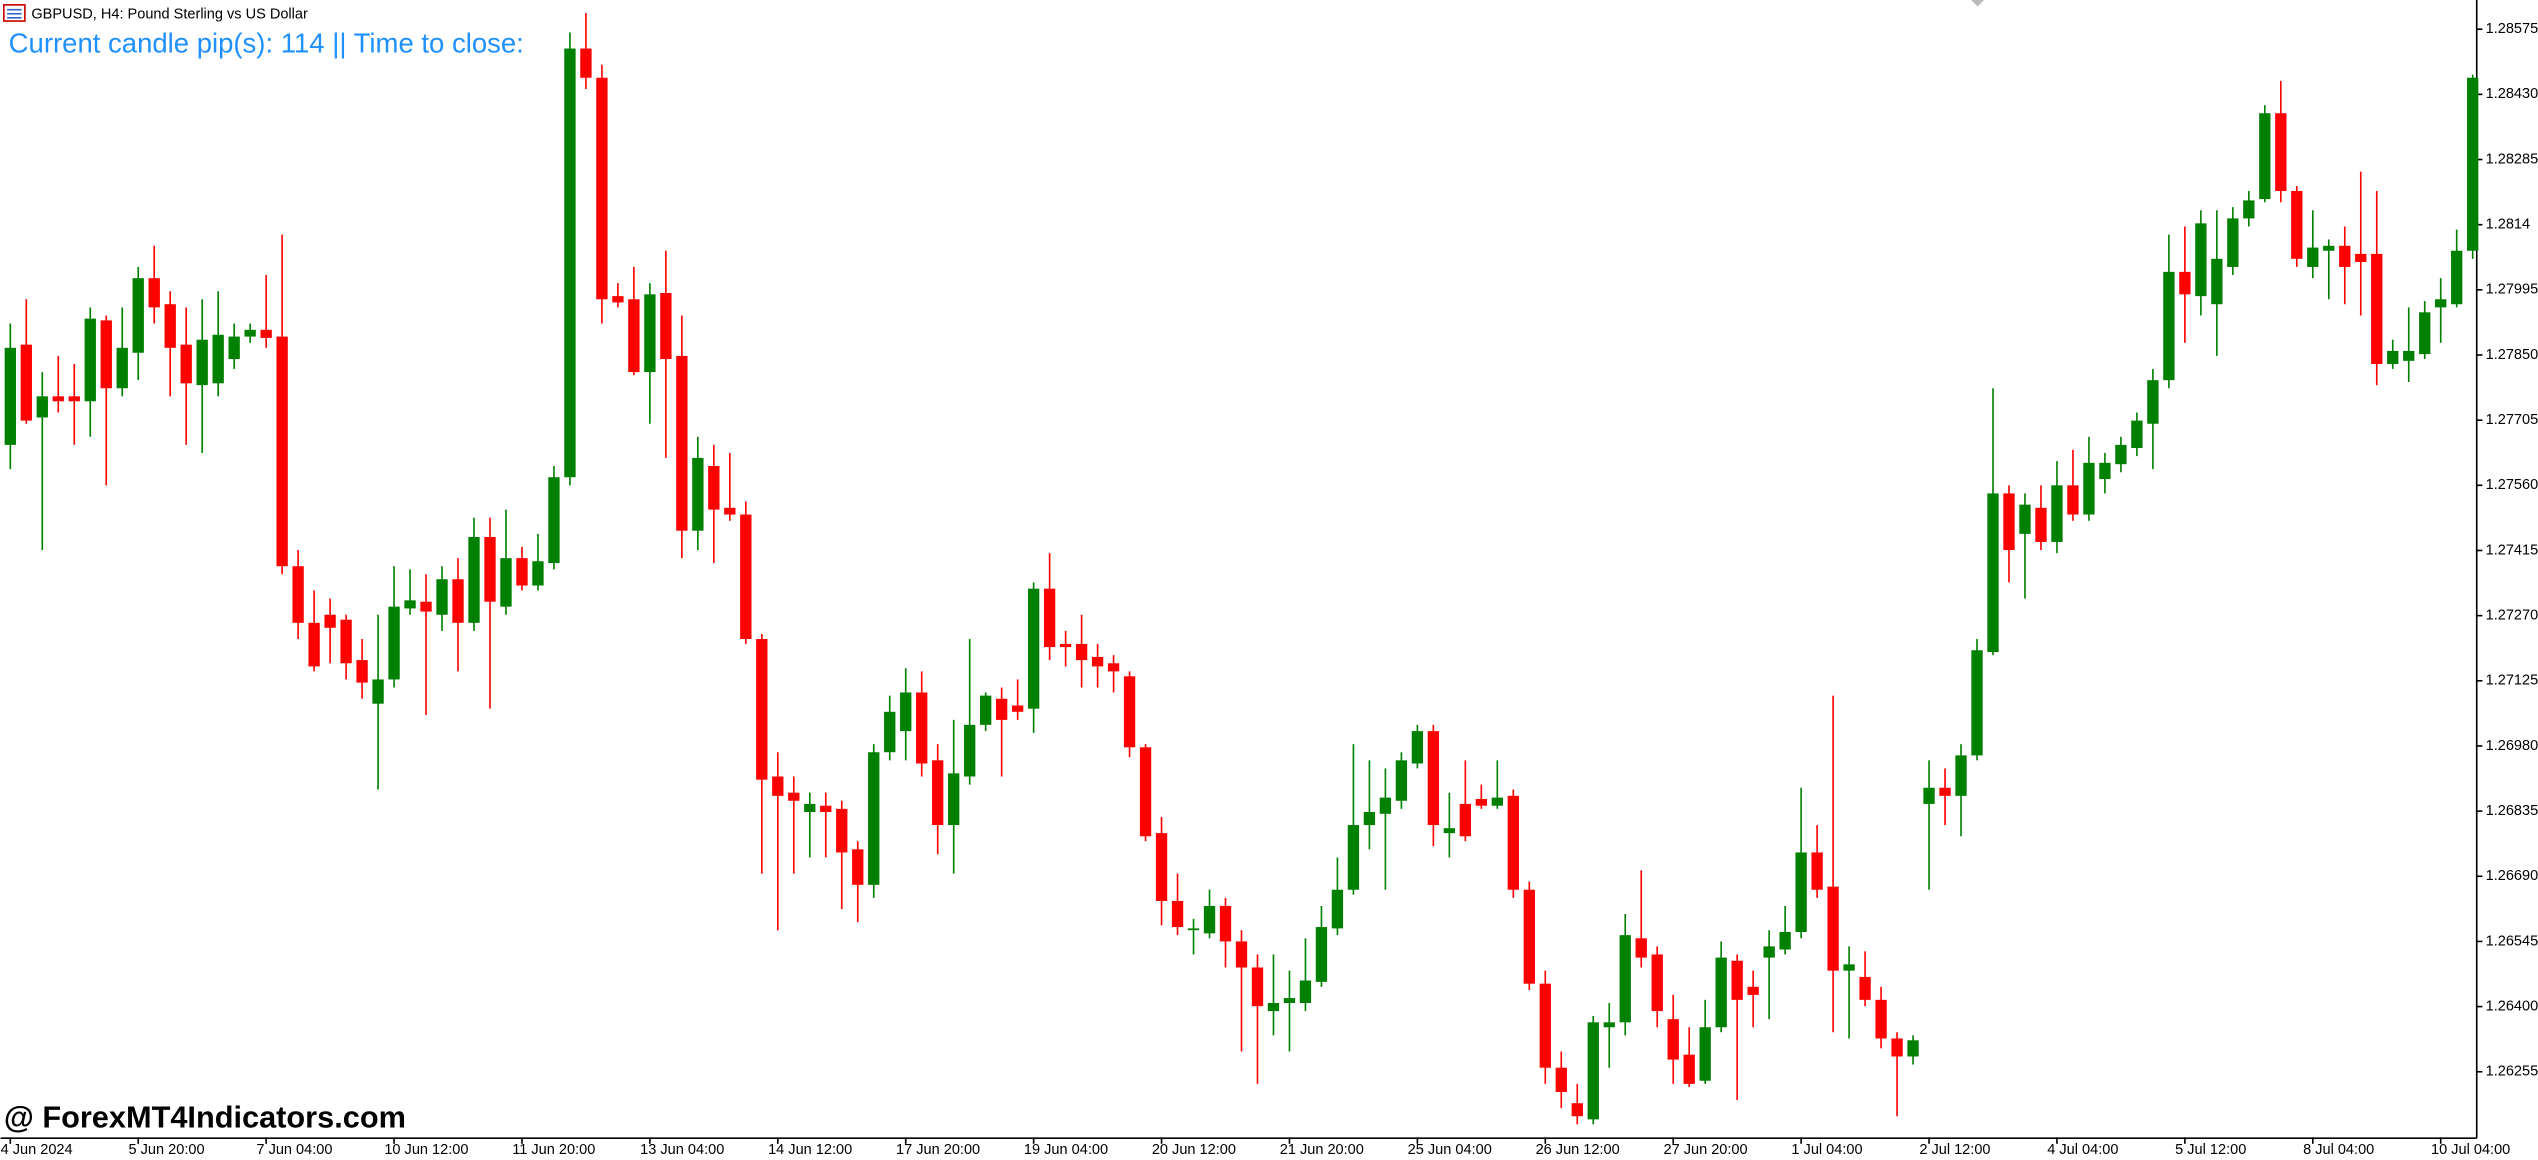  What do you see at coordinates (1706, 1150) in the screenshot?
I see `x-tick-label: 27 Jun 20:00` at bounding box center [1706, 1150].